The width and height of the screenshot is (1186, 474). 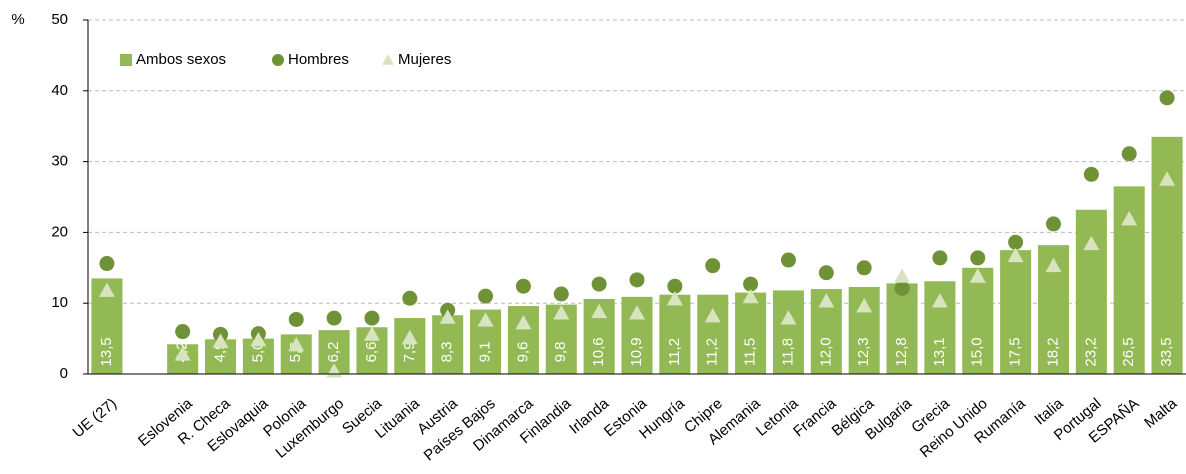 What do you see at coordinates (522, 352) in the screenshot?
I see `value-label: 9,6` at bounding box center [522, 352].